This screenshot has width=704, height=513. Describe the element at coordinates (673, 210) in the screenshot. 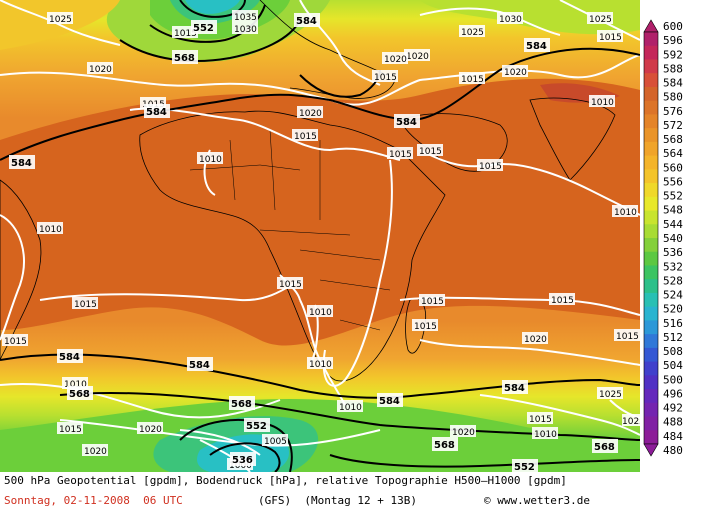

I see `legend-tick-label: 548` at that location.